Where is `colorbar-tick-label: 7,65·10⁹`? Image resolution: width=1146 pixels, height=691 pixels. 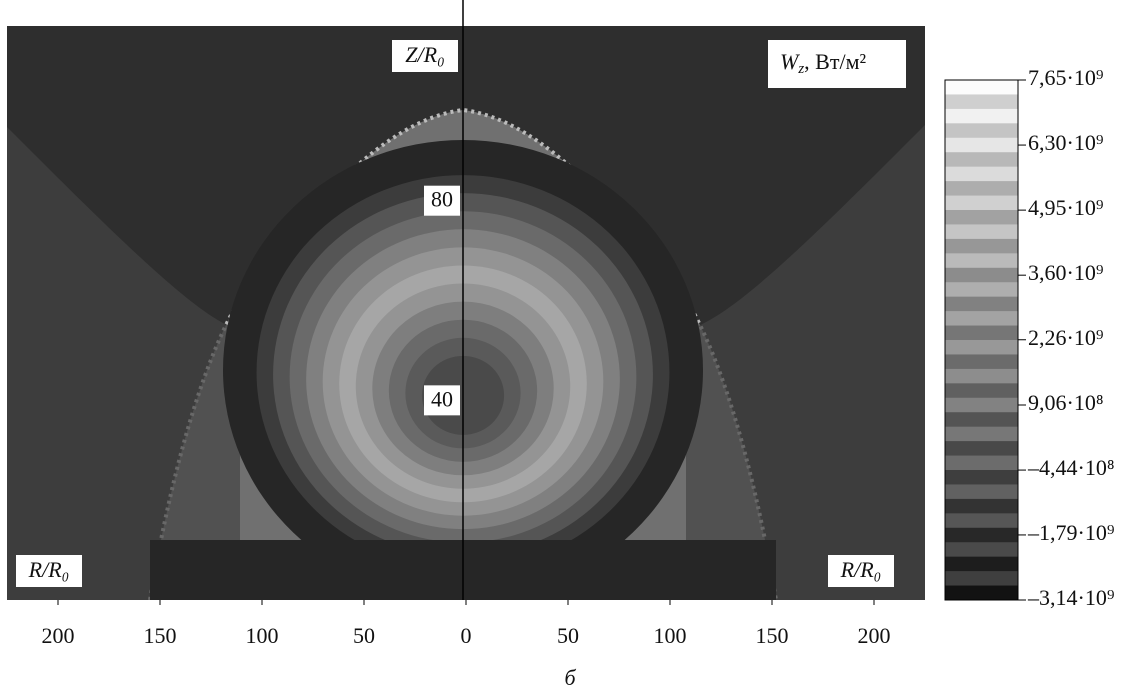
colorbar-tick-label: 7,65·10⁹ is located at coordinates (1066, 77).